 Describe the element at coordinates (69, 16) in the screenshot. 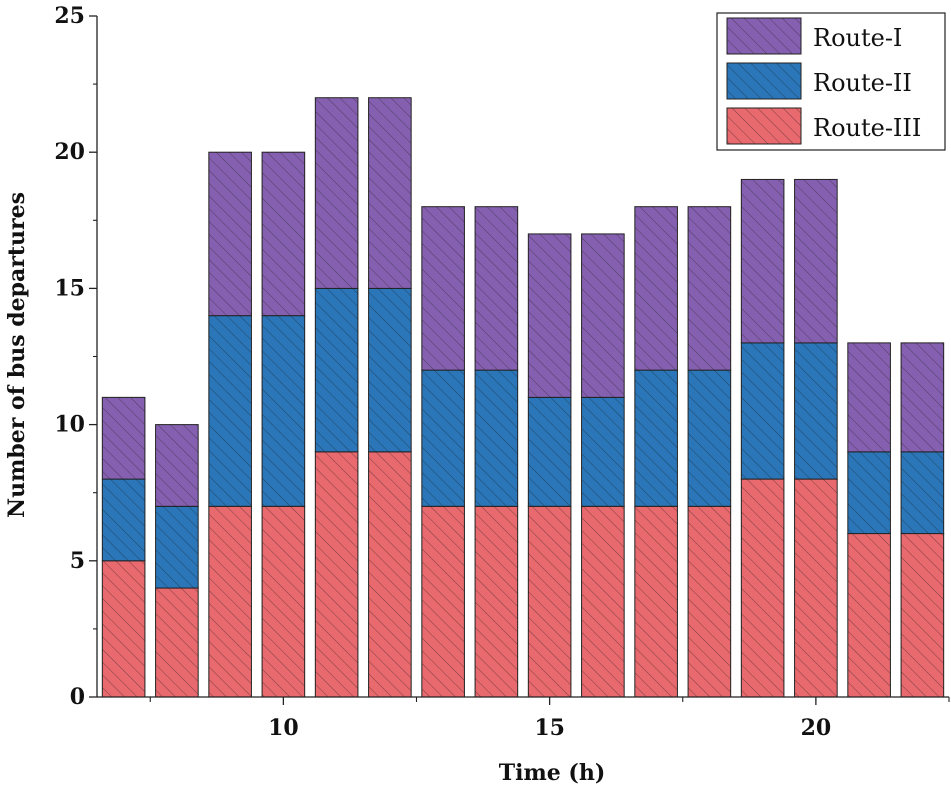

I see `y-tick-label: 25` at that location.